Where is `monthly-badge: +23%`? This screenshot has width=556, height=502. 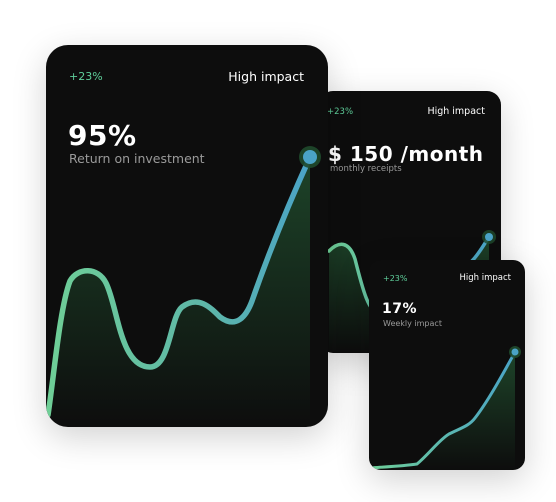 monthly-badge: +23% is located at coordinates (340, 112).